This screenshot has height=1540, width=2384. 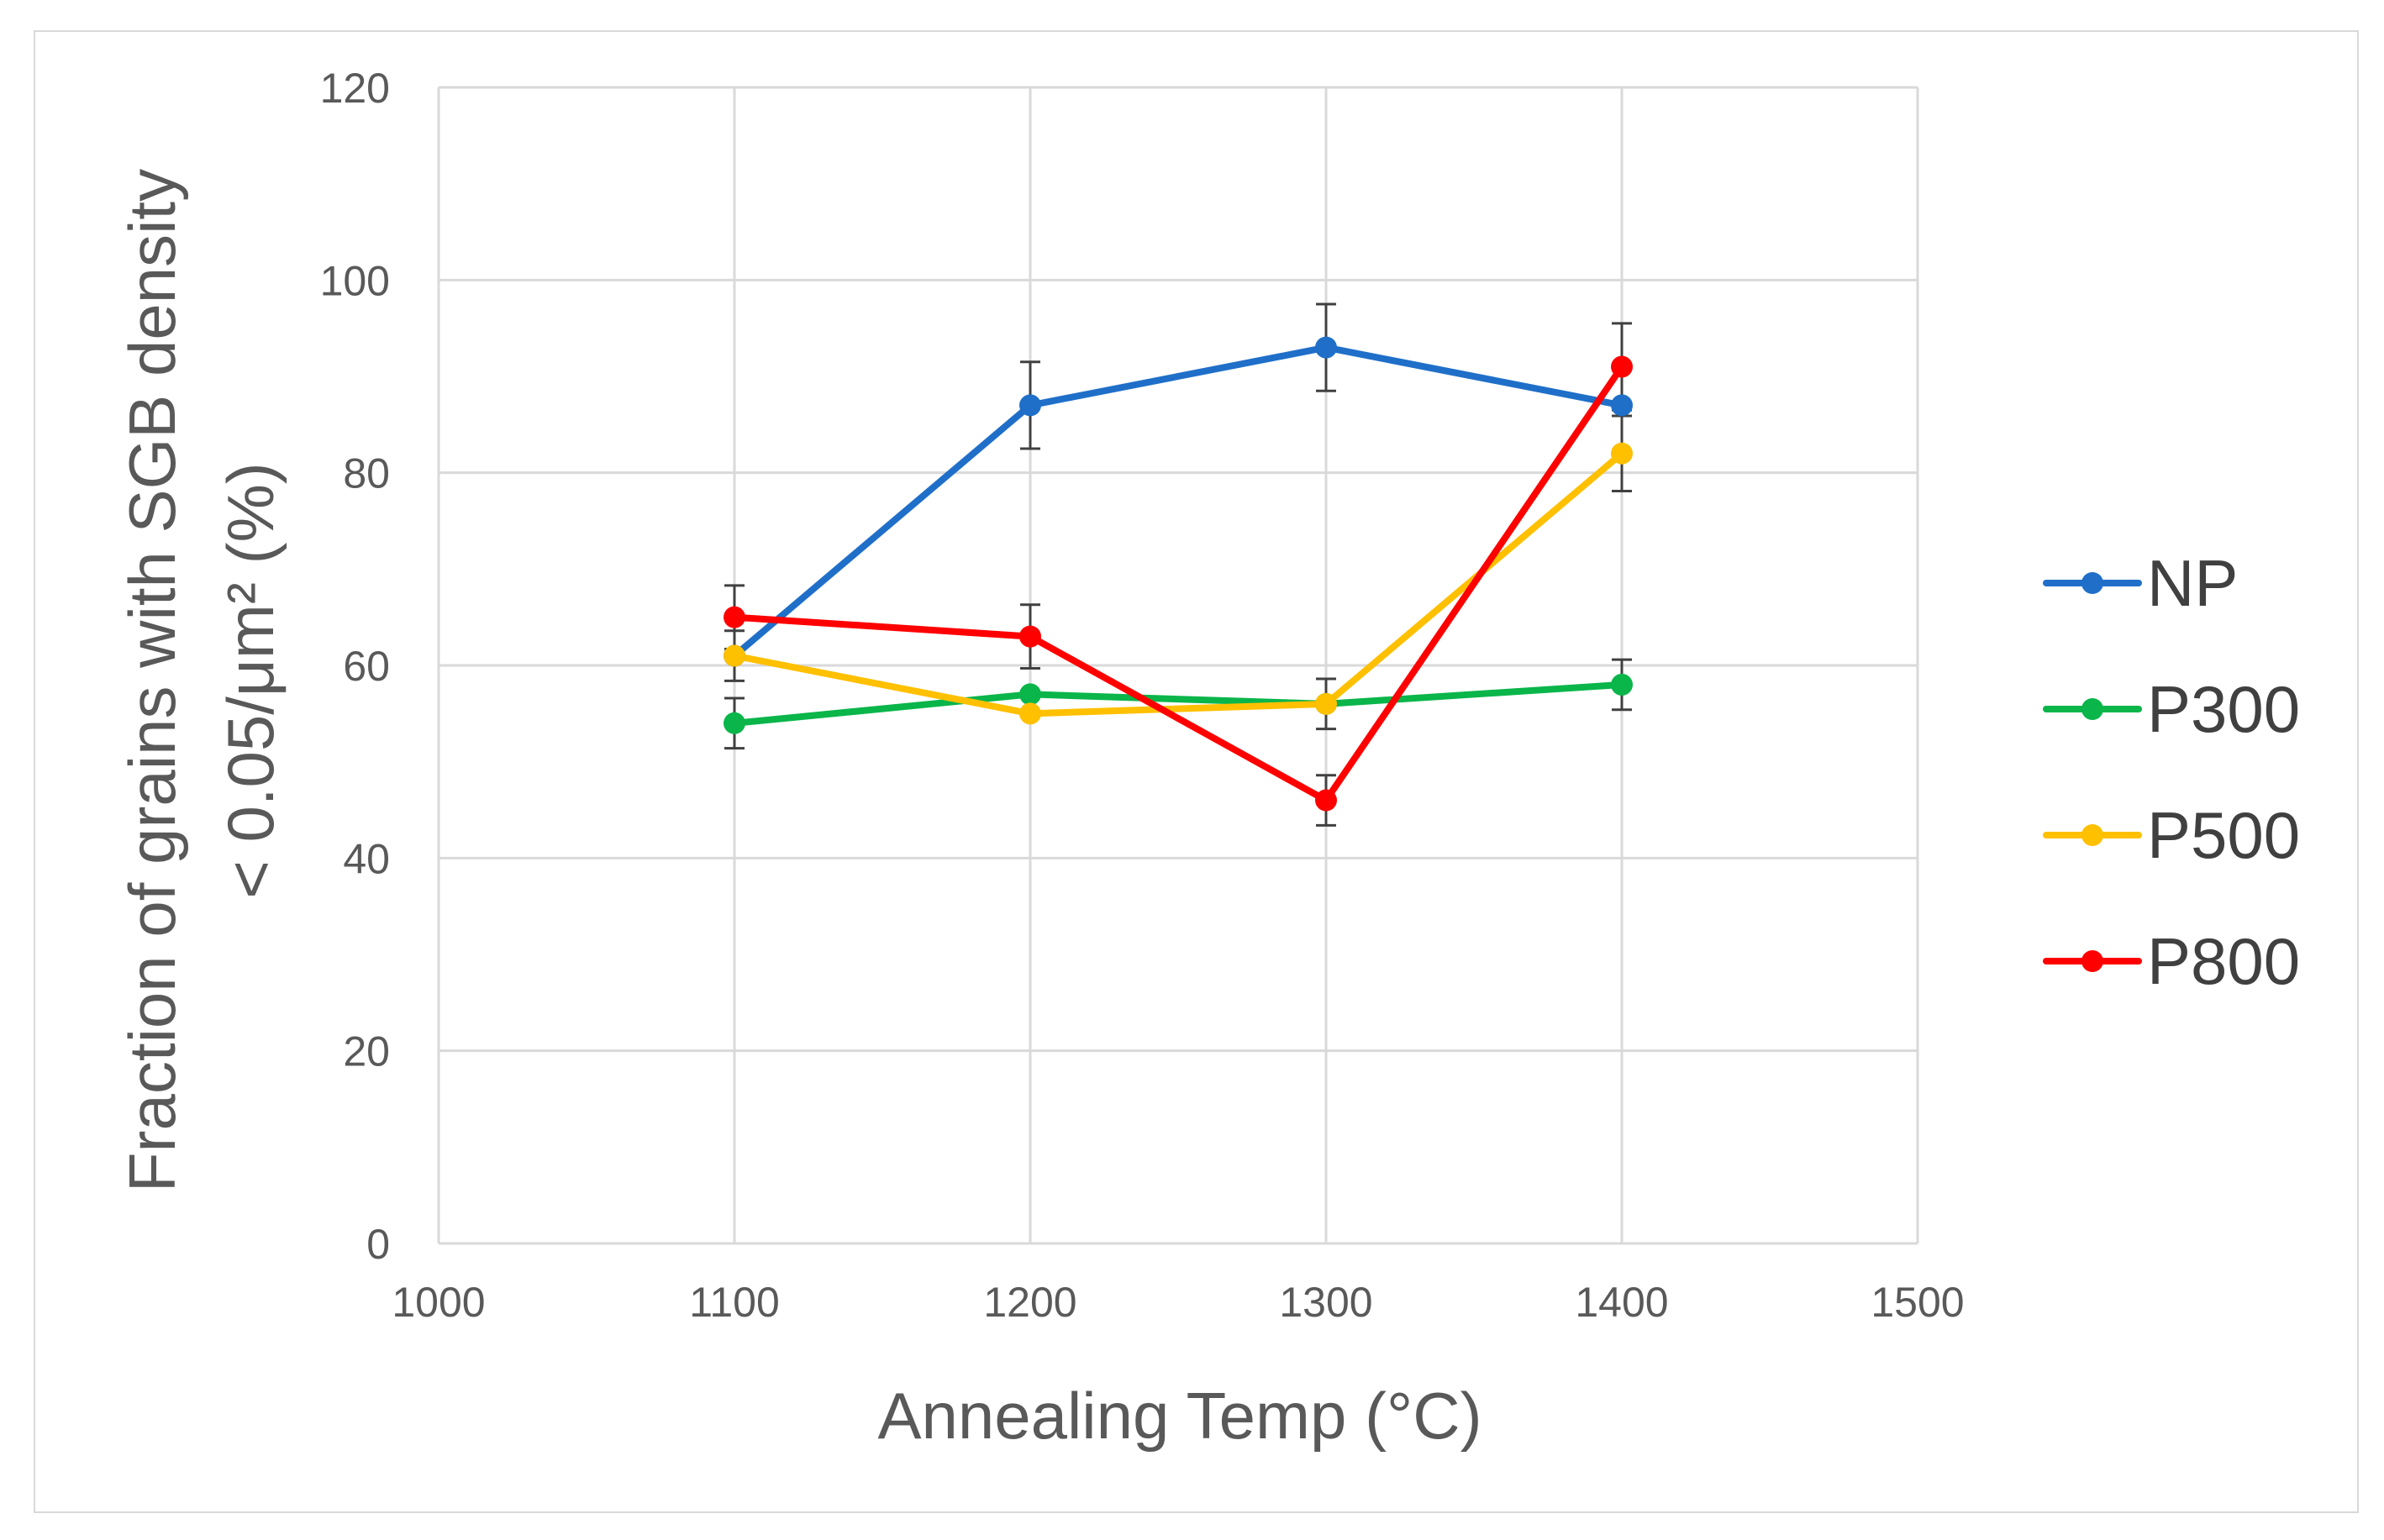 What do you see at coordinates (378, 1244) in the screenshot?
I see `y-tick-label-0: 0` at bounding box center [378, 1244].